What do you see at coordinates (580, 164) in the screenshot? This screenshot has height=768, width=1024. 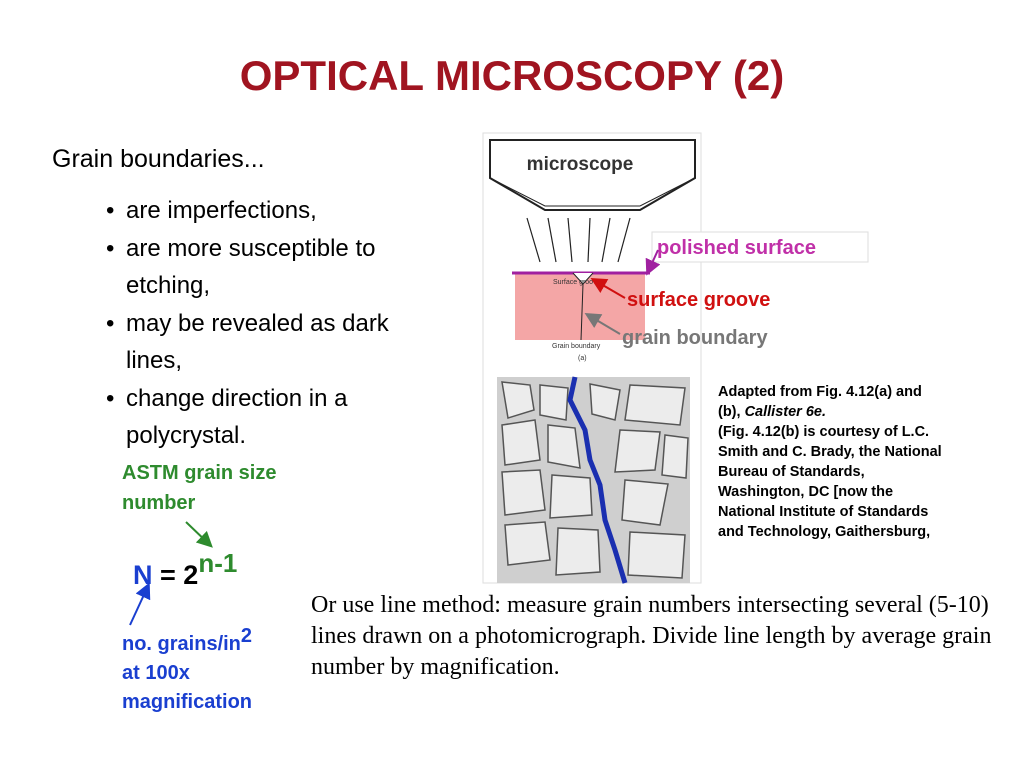 I see `label: microscope` at bounding box center [580, 164].